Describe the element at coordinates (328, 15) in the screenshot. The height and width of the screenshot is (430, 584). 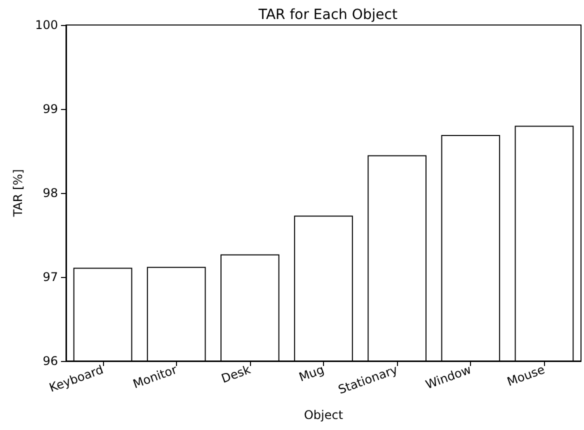
I see `chart-title: TAR for Each Object` at that location.